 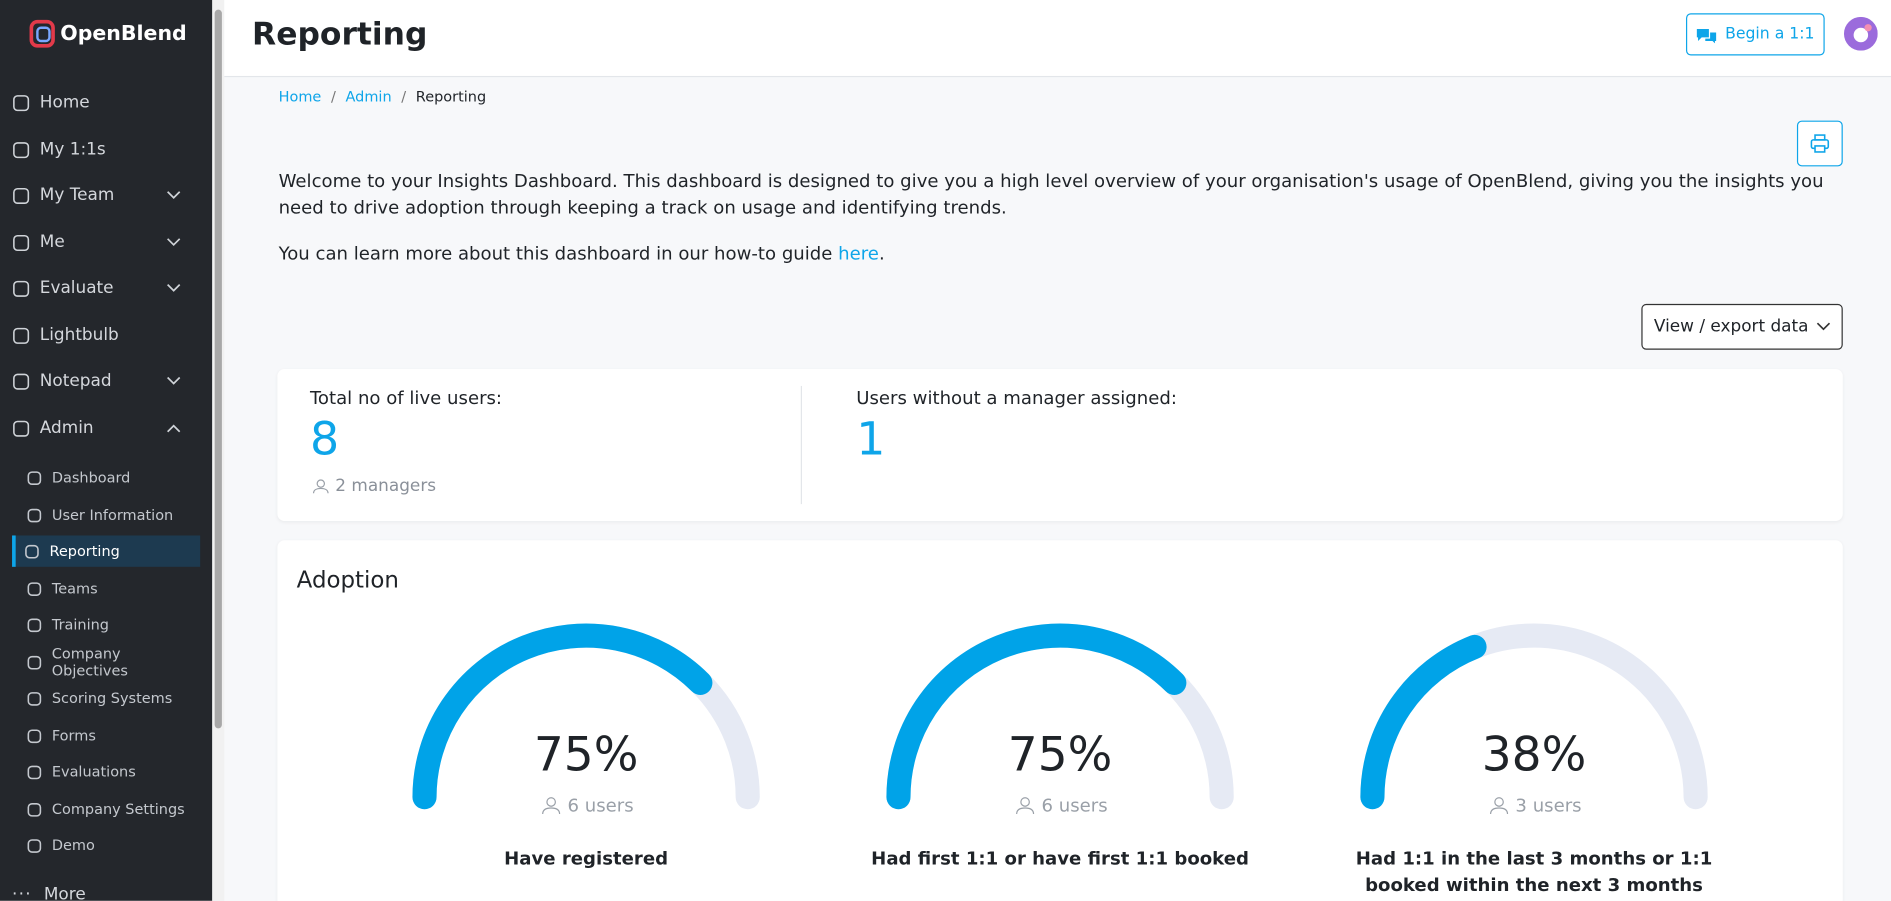 I want to click on nav-item: Evaluate, so click(x=107, y=288).